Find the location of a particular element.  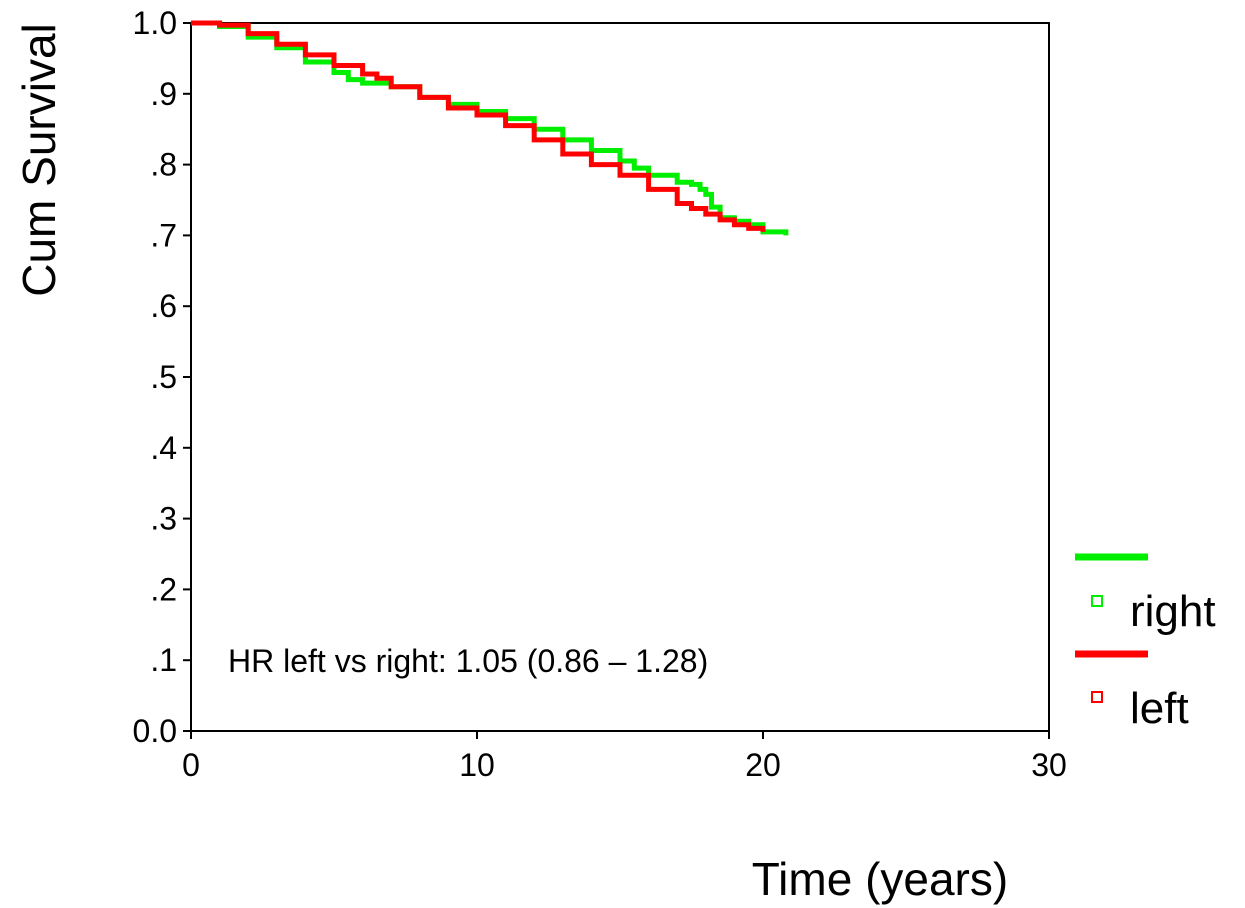

series-line-left is located at coordinates (478, 126).